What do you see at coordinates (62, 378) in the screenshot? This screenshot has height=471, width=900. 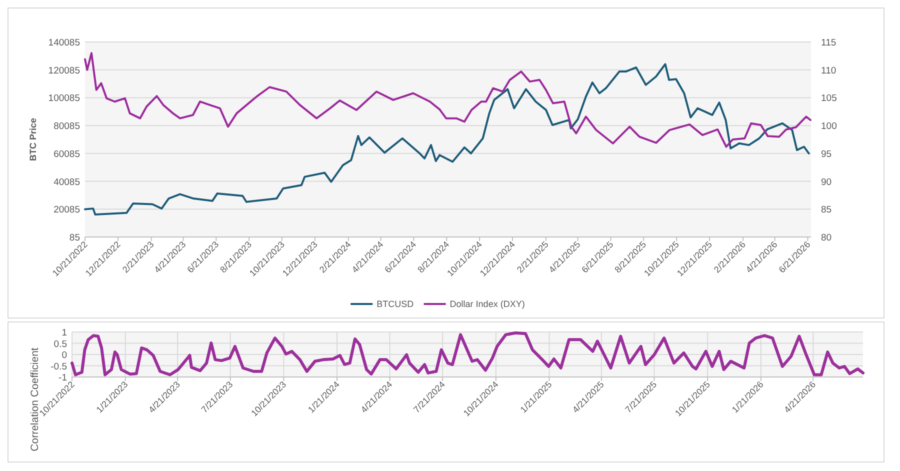 I see `y-tick-label: -1` at bounding box center [62, 378].